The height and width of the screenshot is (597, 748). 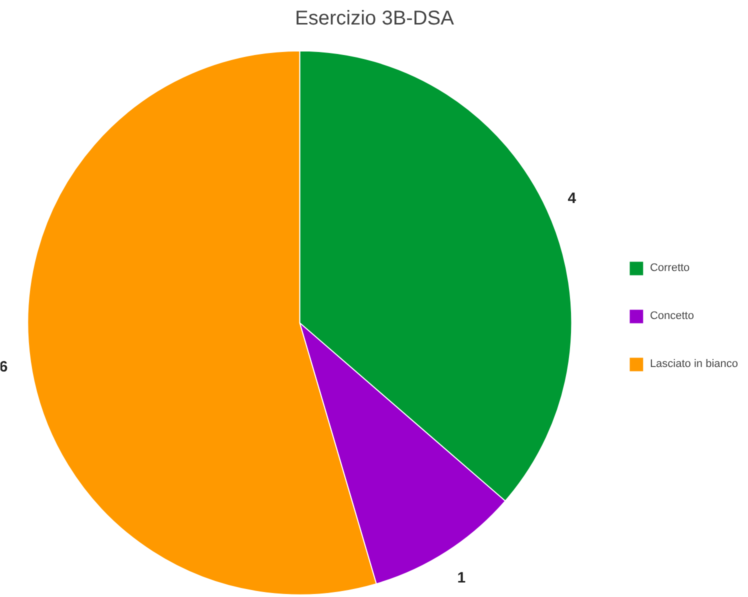 I want to click on legend-label: Lasciato in bianco, so click(x=694, y=364).